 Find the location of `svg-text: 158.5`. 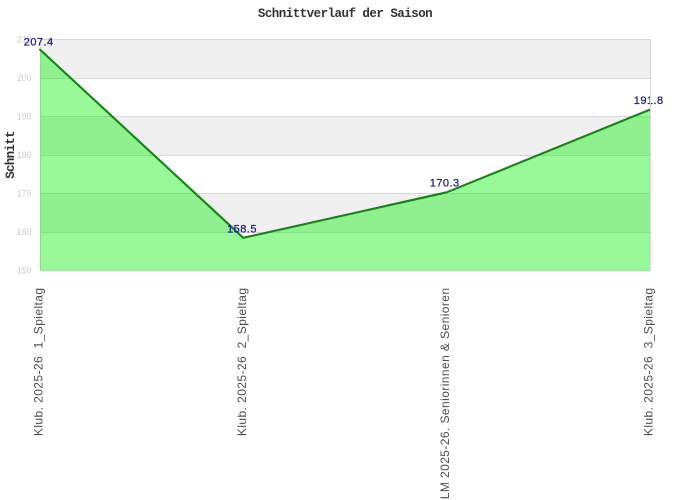

svg-text: 158.5 is located at coordinates (242, 229).